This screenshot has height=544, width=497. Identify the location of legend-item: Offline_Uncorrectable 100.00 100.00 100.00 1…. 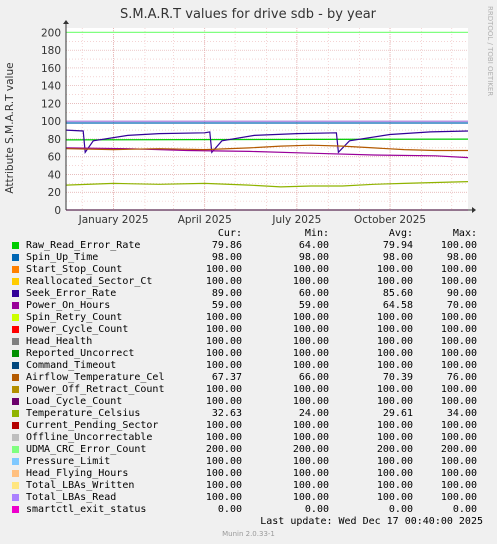
(247, 438).